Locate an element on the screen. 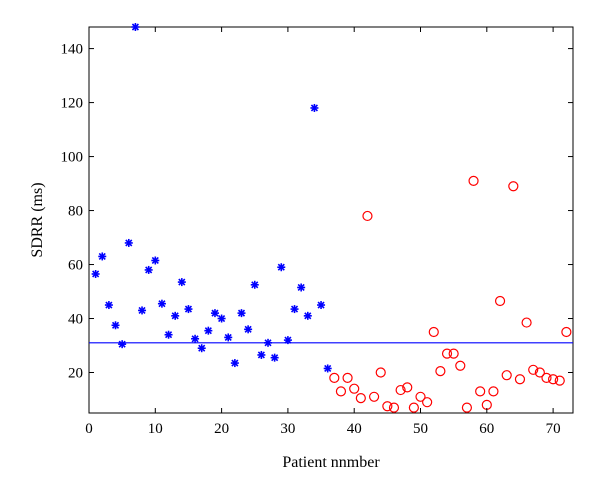 This screenshot has height=487, width=600. x-tick-label: 10 is located at coordinates (155, 429).